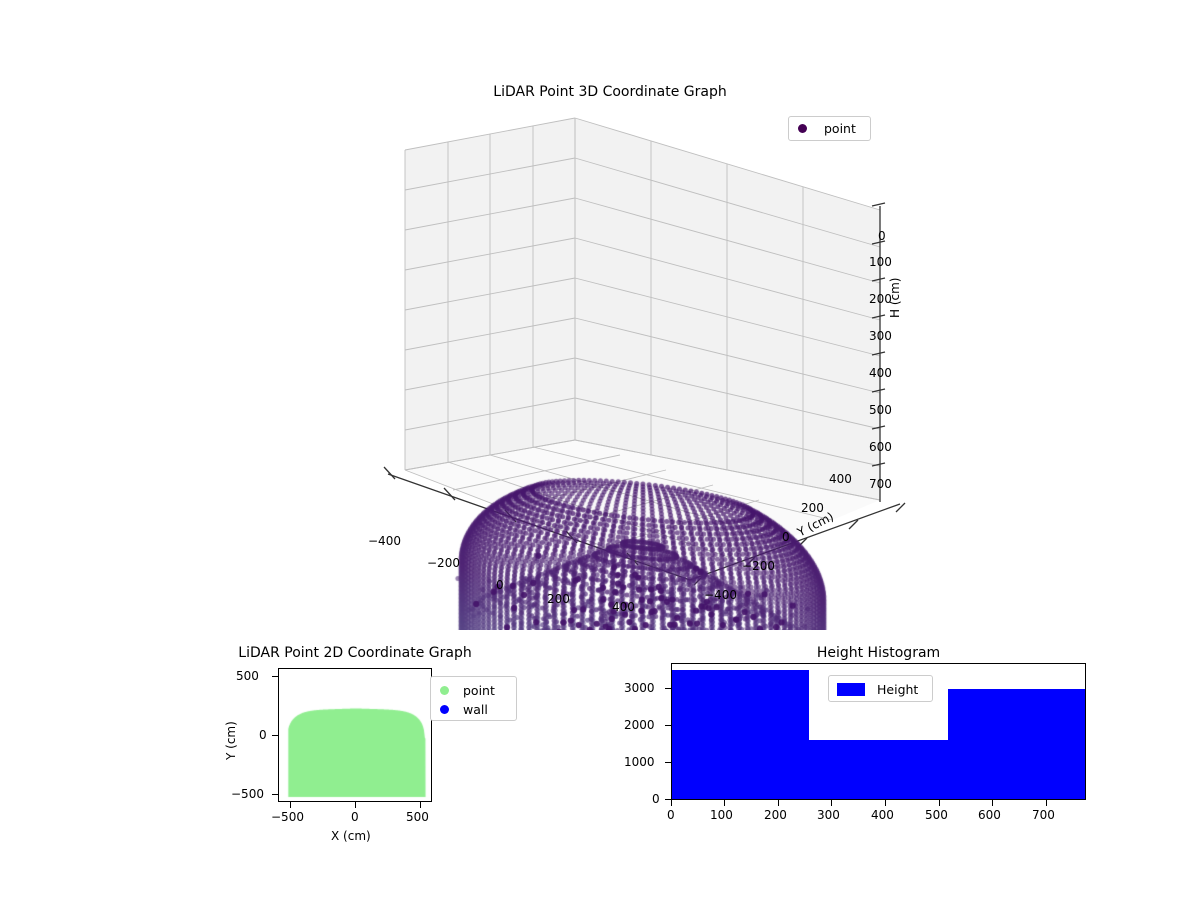 The height and width of the screenshot is (900, 1200). What do you see at coordinates (775, 815) in the screenshot?
I see `histogram-xtick-200: 200` at bounding box center [775, 815].